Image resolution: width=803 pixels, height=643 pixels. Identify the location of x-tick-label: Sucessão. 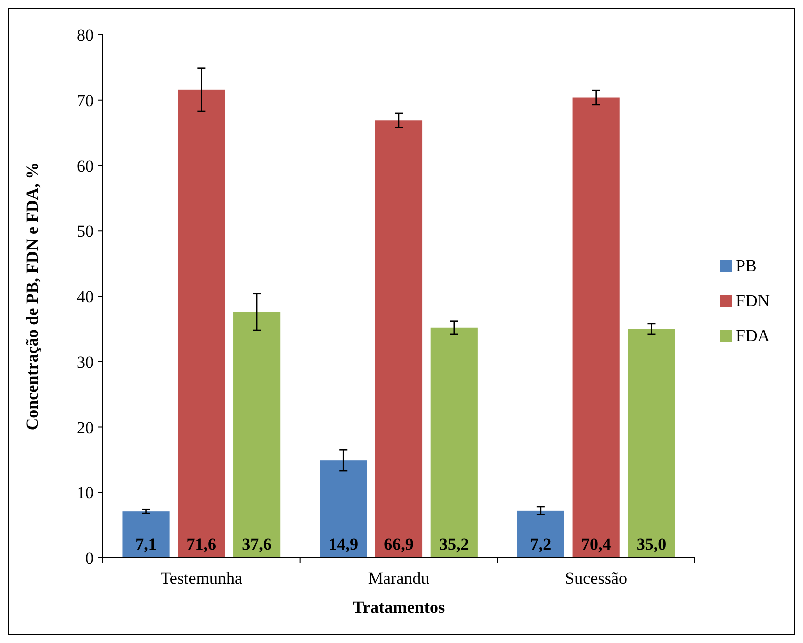
(596, 578).